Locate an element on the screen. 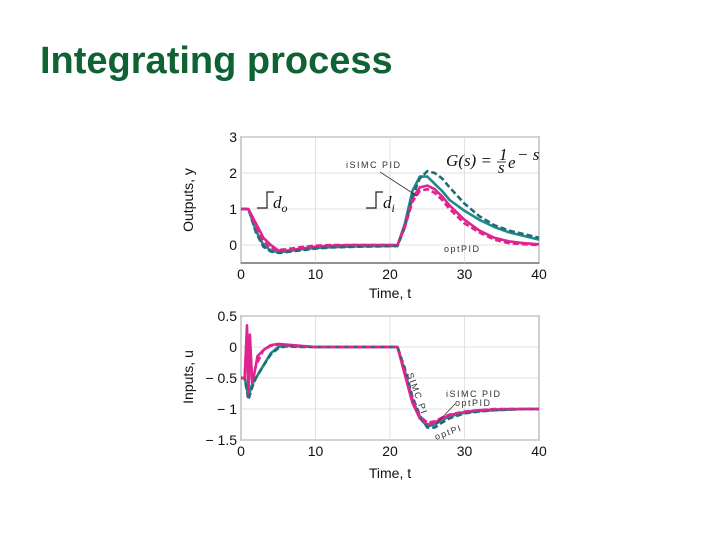  step-out-icon is located at coordinates (265, 200).